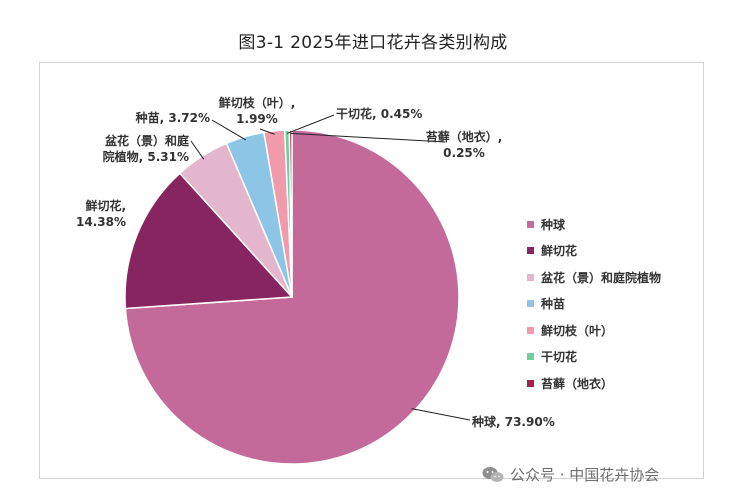 The image size is (746, 502). What do you see at coordinates (617, 383) in the screenshot?
I see `legend-item: 苔藓（地衣）` at bounding box center [617, 383].